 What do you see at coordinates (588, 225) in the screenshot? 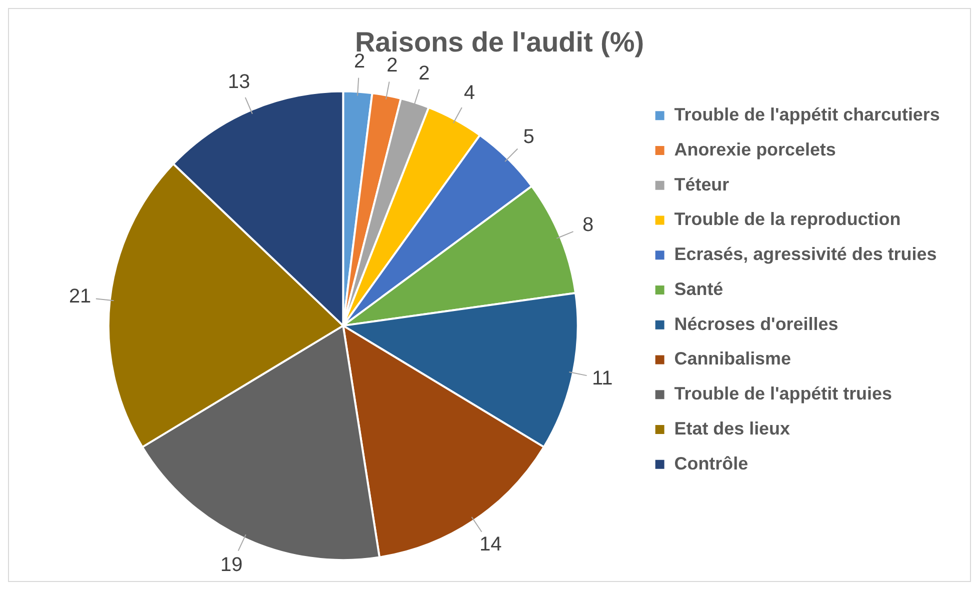
I see `data-label: 8` at bounding box center [588, 225].